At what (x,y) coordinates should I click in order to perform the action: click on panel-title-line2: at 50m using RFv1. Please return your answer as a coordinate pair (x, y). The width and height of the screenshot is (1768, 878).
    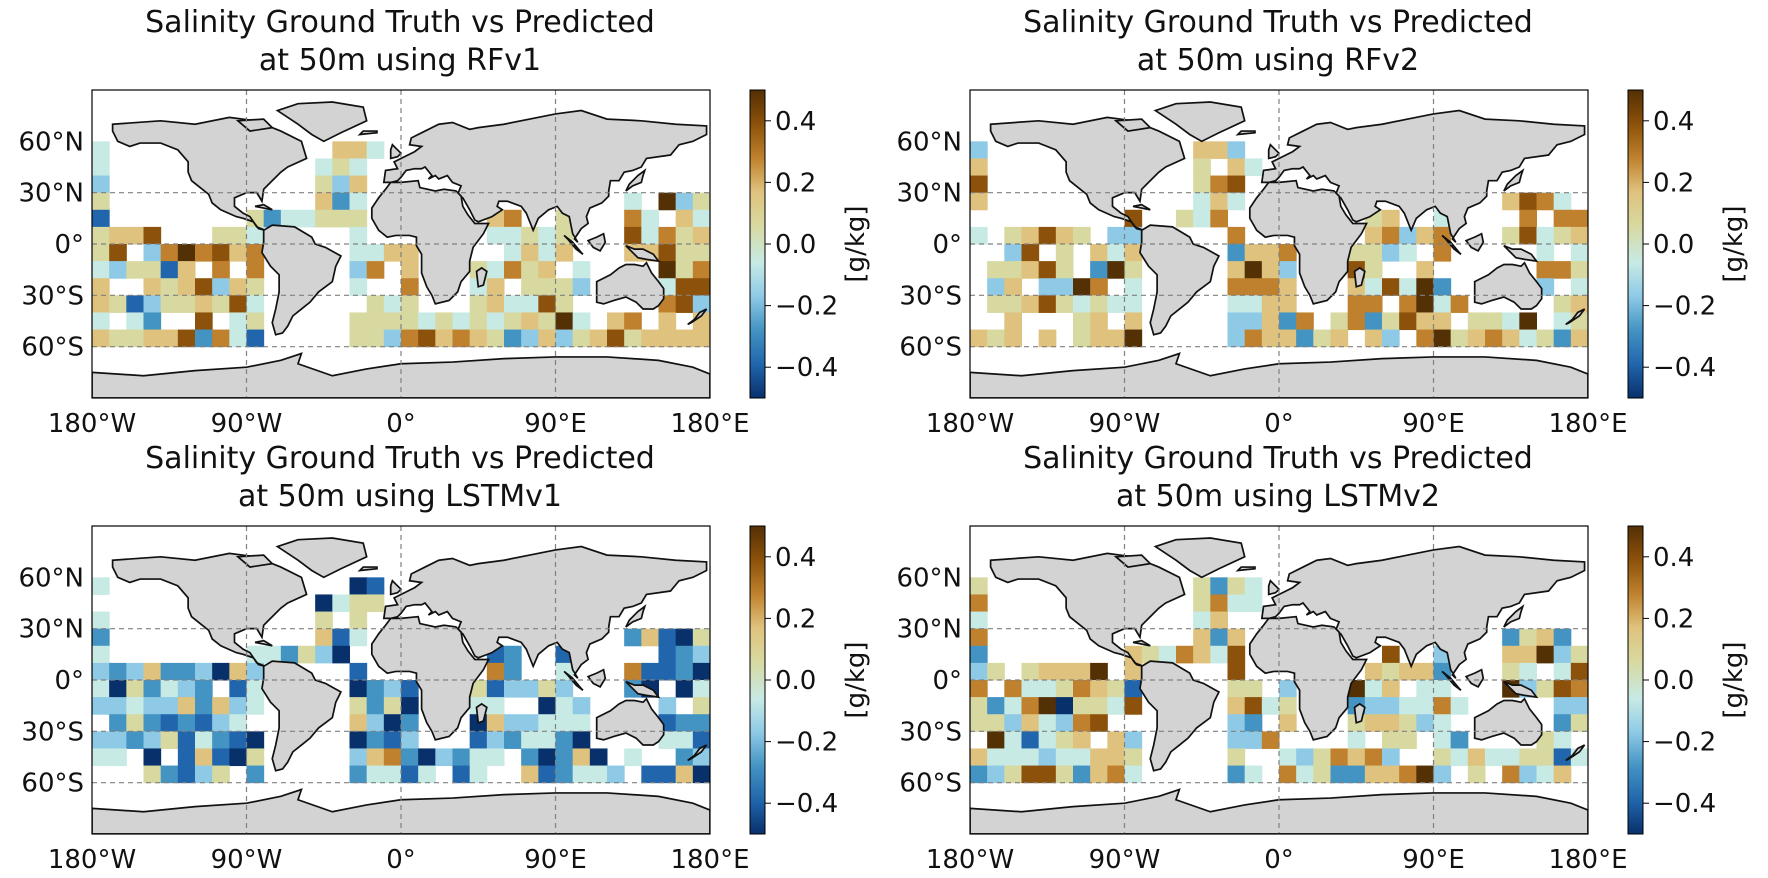
    Looking at the image, I should click on (400, 60).